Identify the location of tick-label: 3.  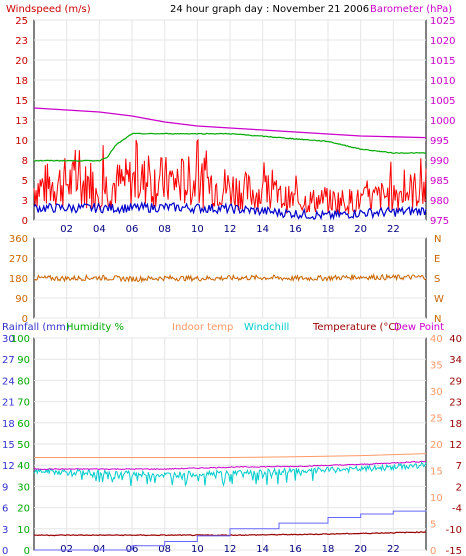
(25, 201).